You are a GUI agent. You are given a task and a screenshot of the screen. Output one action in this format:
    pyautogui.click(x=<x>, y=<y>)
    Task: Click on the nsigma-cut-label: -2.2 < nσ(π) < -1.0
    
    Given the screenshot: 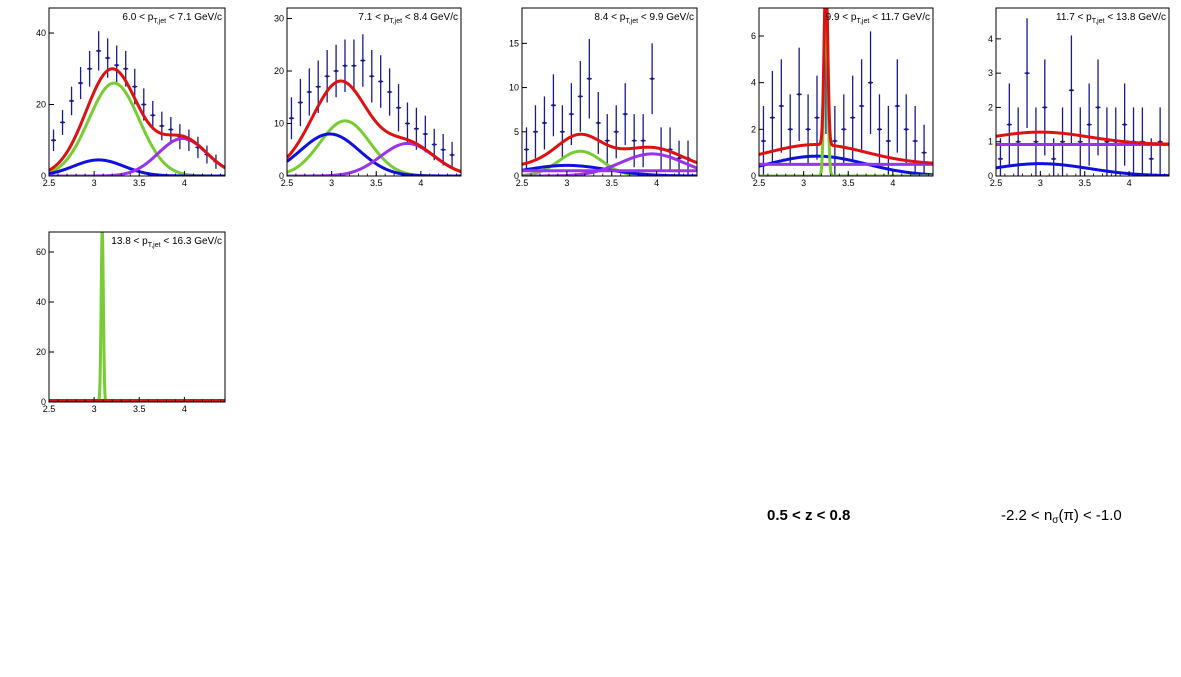 What is the action you would take?
    pyautogui.click(x=1061, y=516)
    